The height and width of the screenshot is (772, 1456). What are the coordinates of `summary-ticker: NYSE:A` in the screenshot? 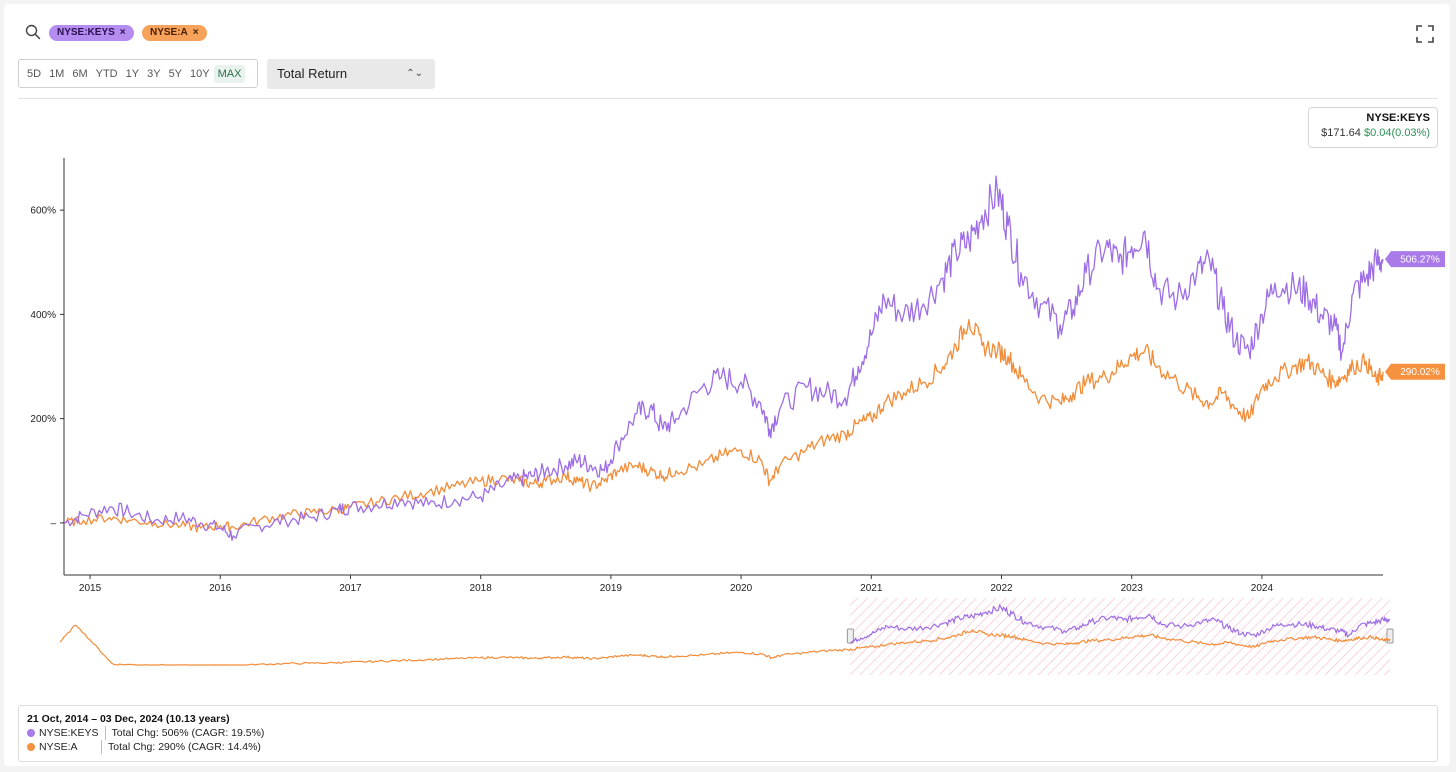 It's located at (70, 747).